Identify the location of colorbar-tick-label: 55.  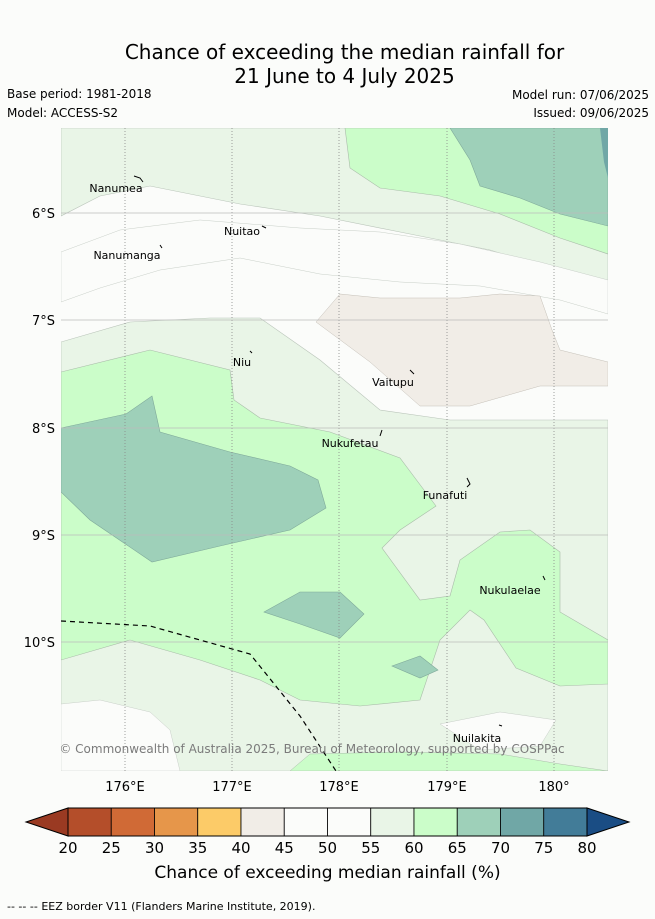
(370, 848).